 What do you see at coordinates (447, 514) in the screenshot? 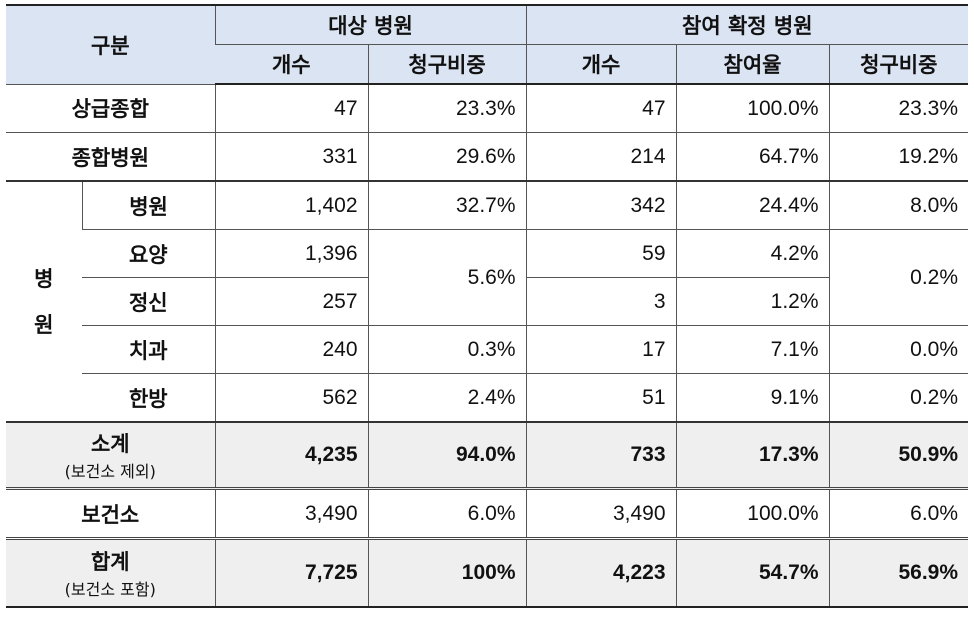
I see `cell-share: 6.0%` at bounding box center [447, 514].